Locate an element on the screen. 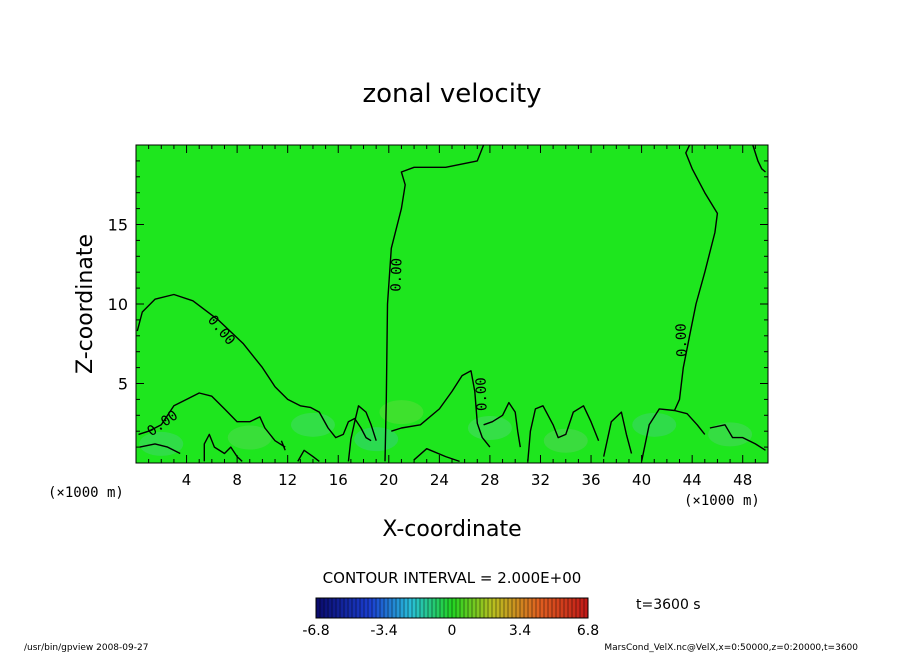 Image resolution: width=904 pixels, height=654 pixels. near-surface-shading is located at coordinates (446, 428).